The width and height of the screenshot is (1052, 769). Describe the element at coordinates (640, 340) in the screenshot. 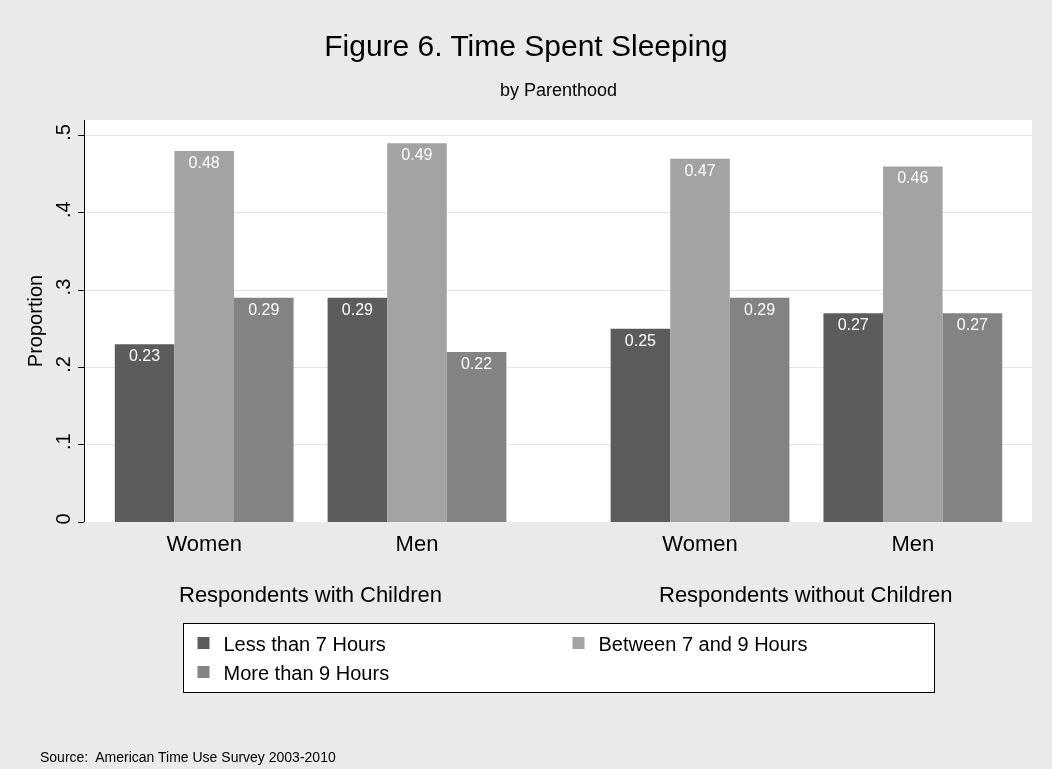

I see `data-label: 0.25` at that location.